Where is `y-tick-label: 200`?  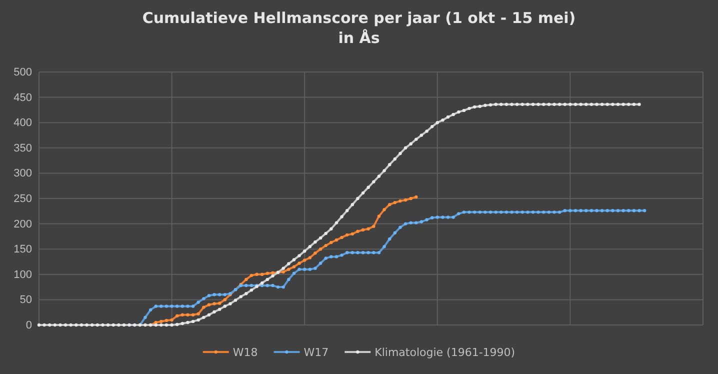 y-tick-label: 200 is located at coordinates (23, 224).